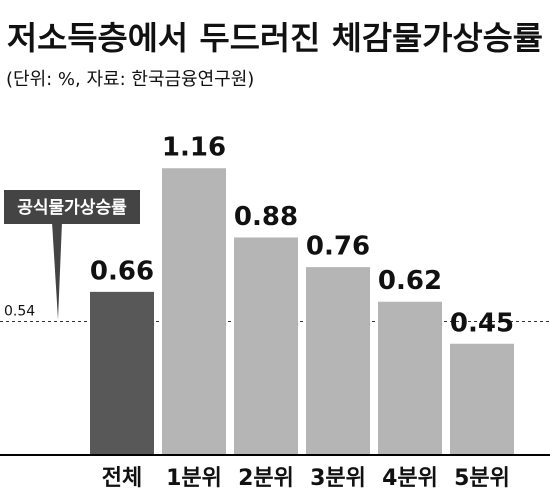  What do you see at coordinates (130, 79) in the screenshot?
I see `chart-subtitle: (단위: %, 자료: 한국금융연구원)` at bounding box center [130, 79].